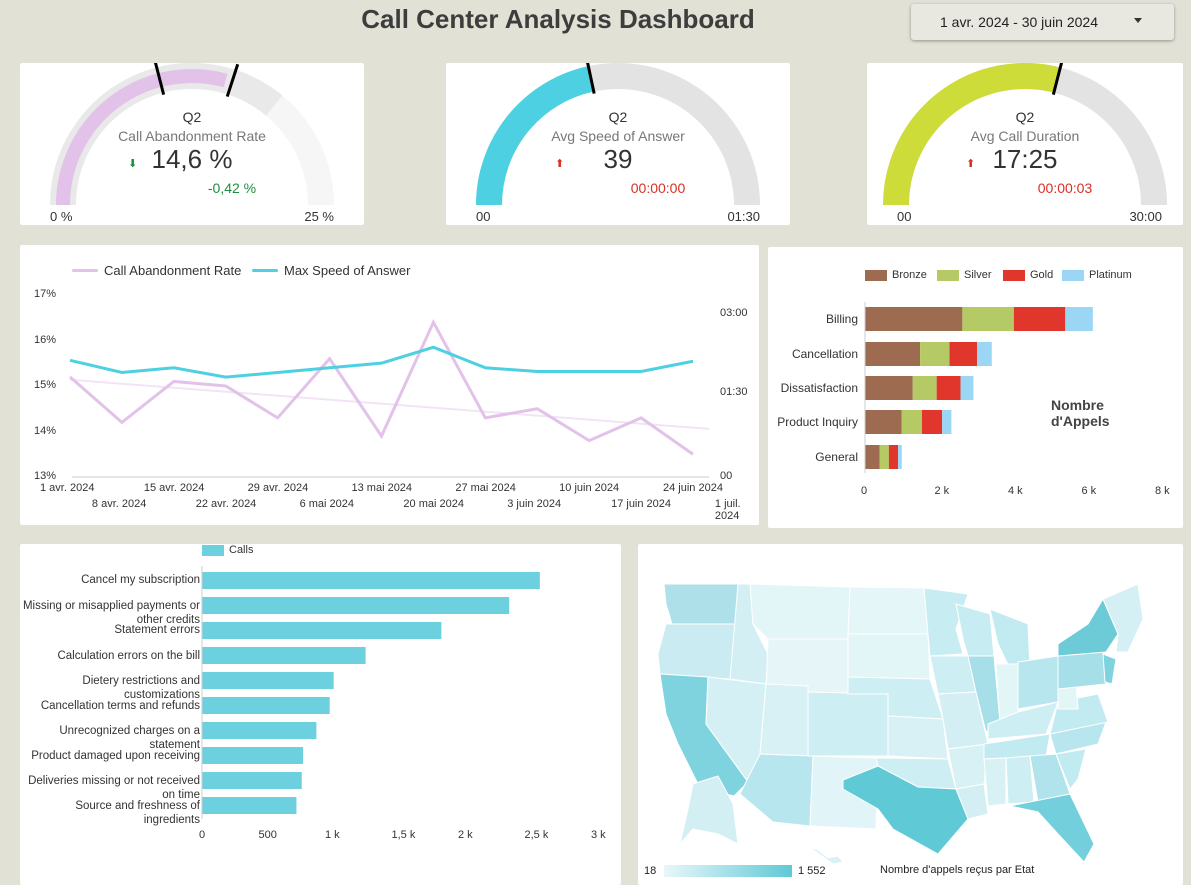 This screenshot has height=885, width=1191. I want to click on category-label: Product damaged upon receiving, so click(115, 756).